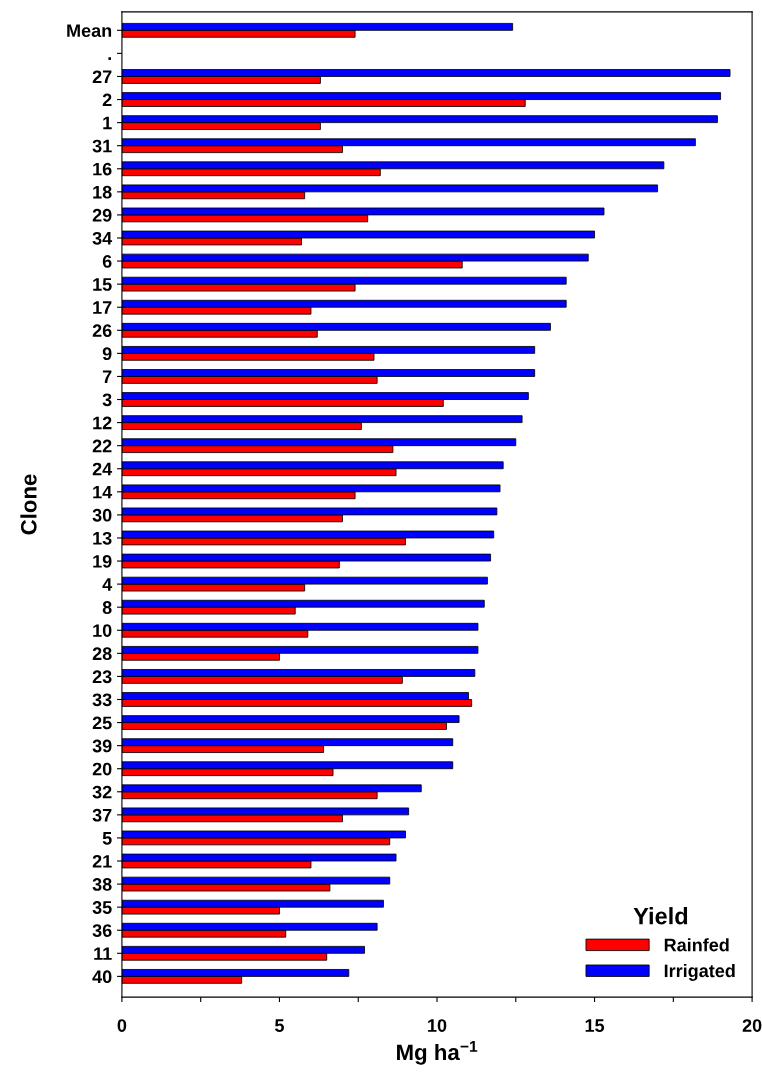  What do you see at coordinates (437, 1053) in the screenshot?
I see `x-axis-title: Mg ha$^{−1}$` at bounding box center [437, 1053].